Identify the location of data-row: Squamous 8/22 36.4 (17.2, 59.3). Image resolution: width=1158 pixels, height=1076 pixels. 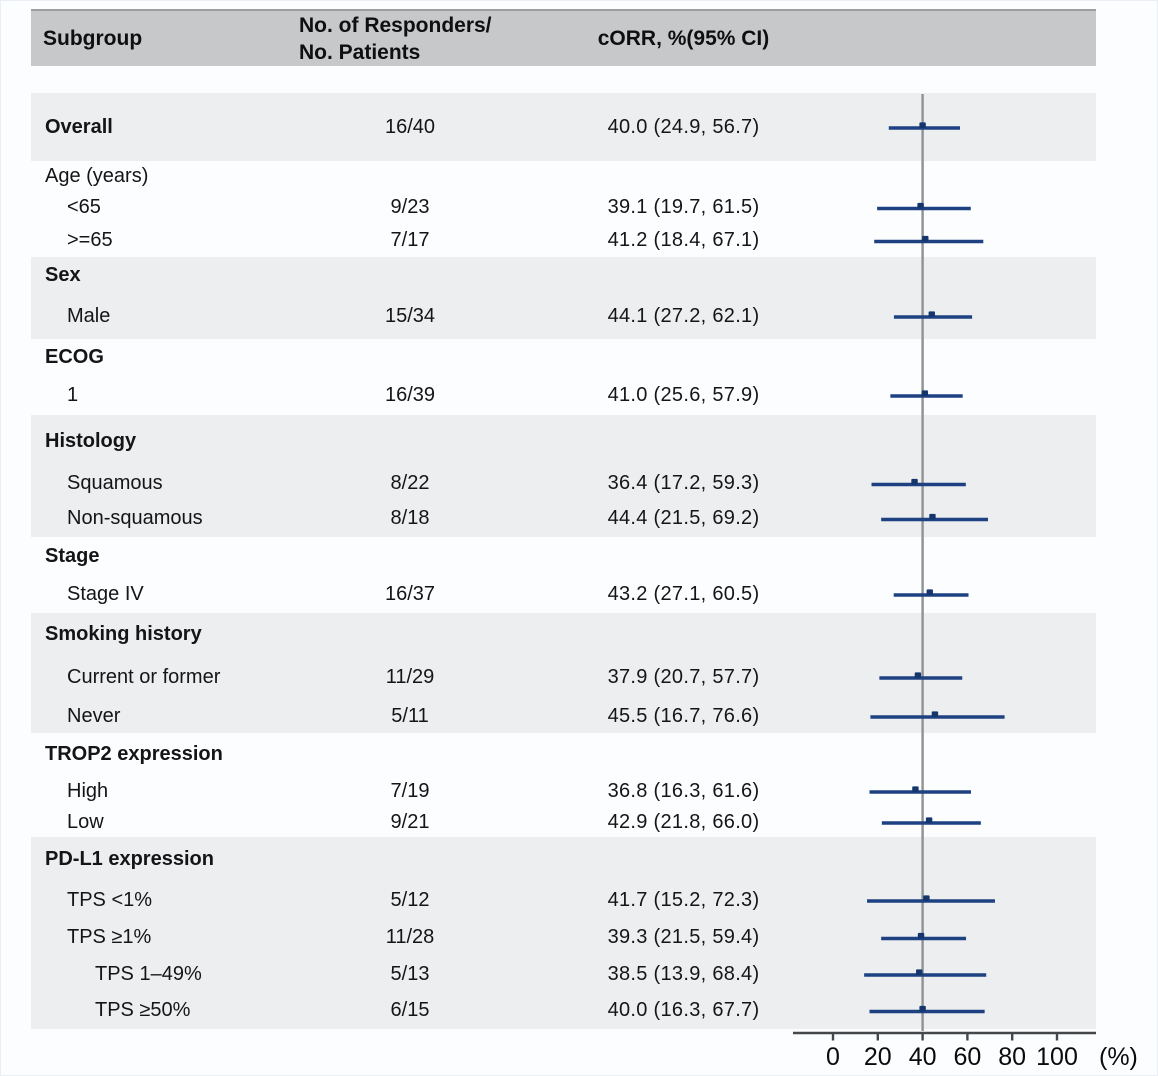
(563, 483).